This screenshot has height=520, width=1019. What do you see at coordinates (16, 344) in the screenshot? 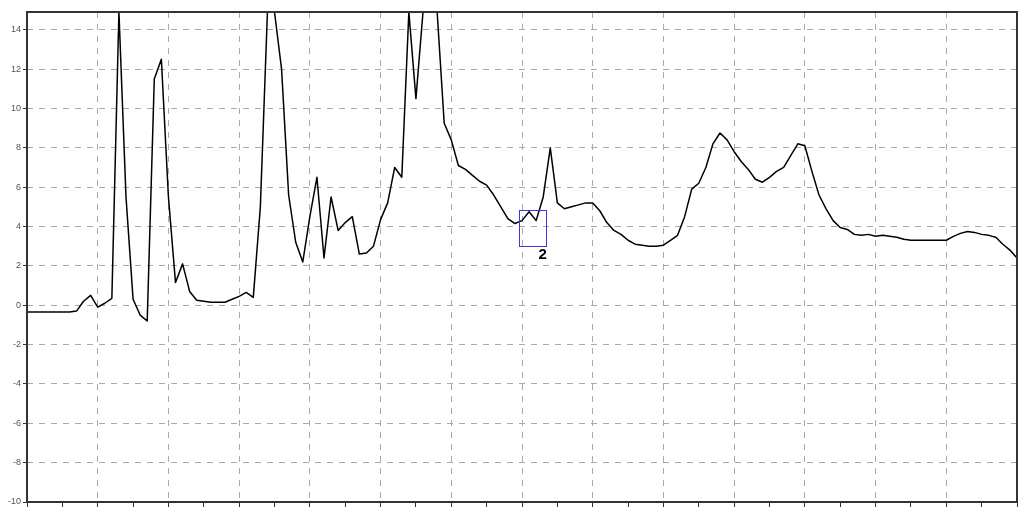
I see `y-tick-label: -2` at bounding box center [16, 344].